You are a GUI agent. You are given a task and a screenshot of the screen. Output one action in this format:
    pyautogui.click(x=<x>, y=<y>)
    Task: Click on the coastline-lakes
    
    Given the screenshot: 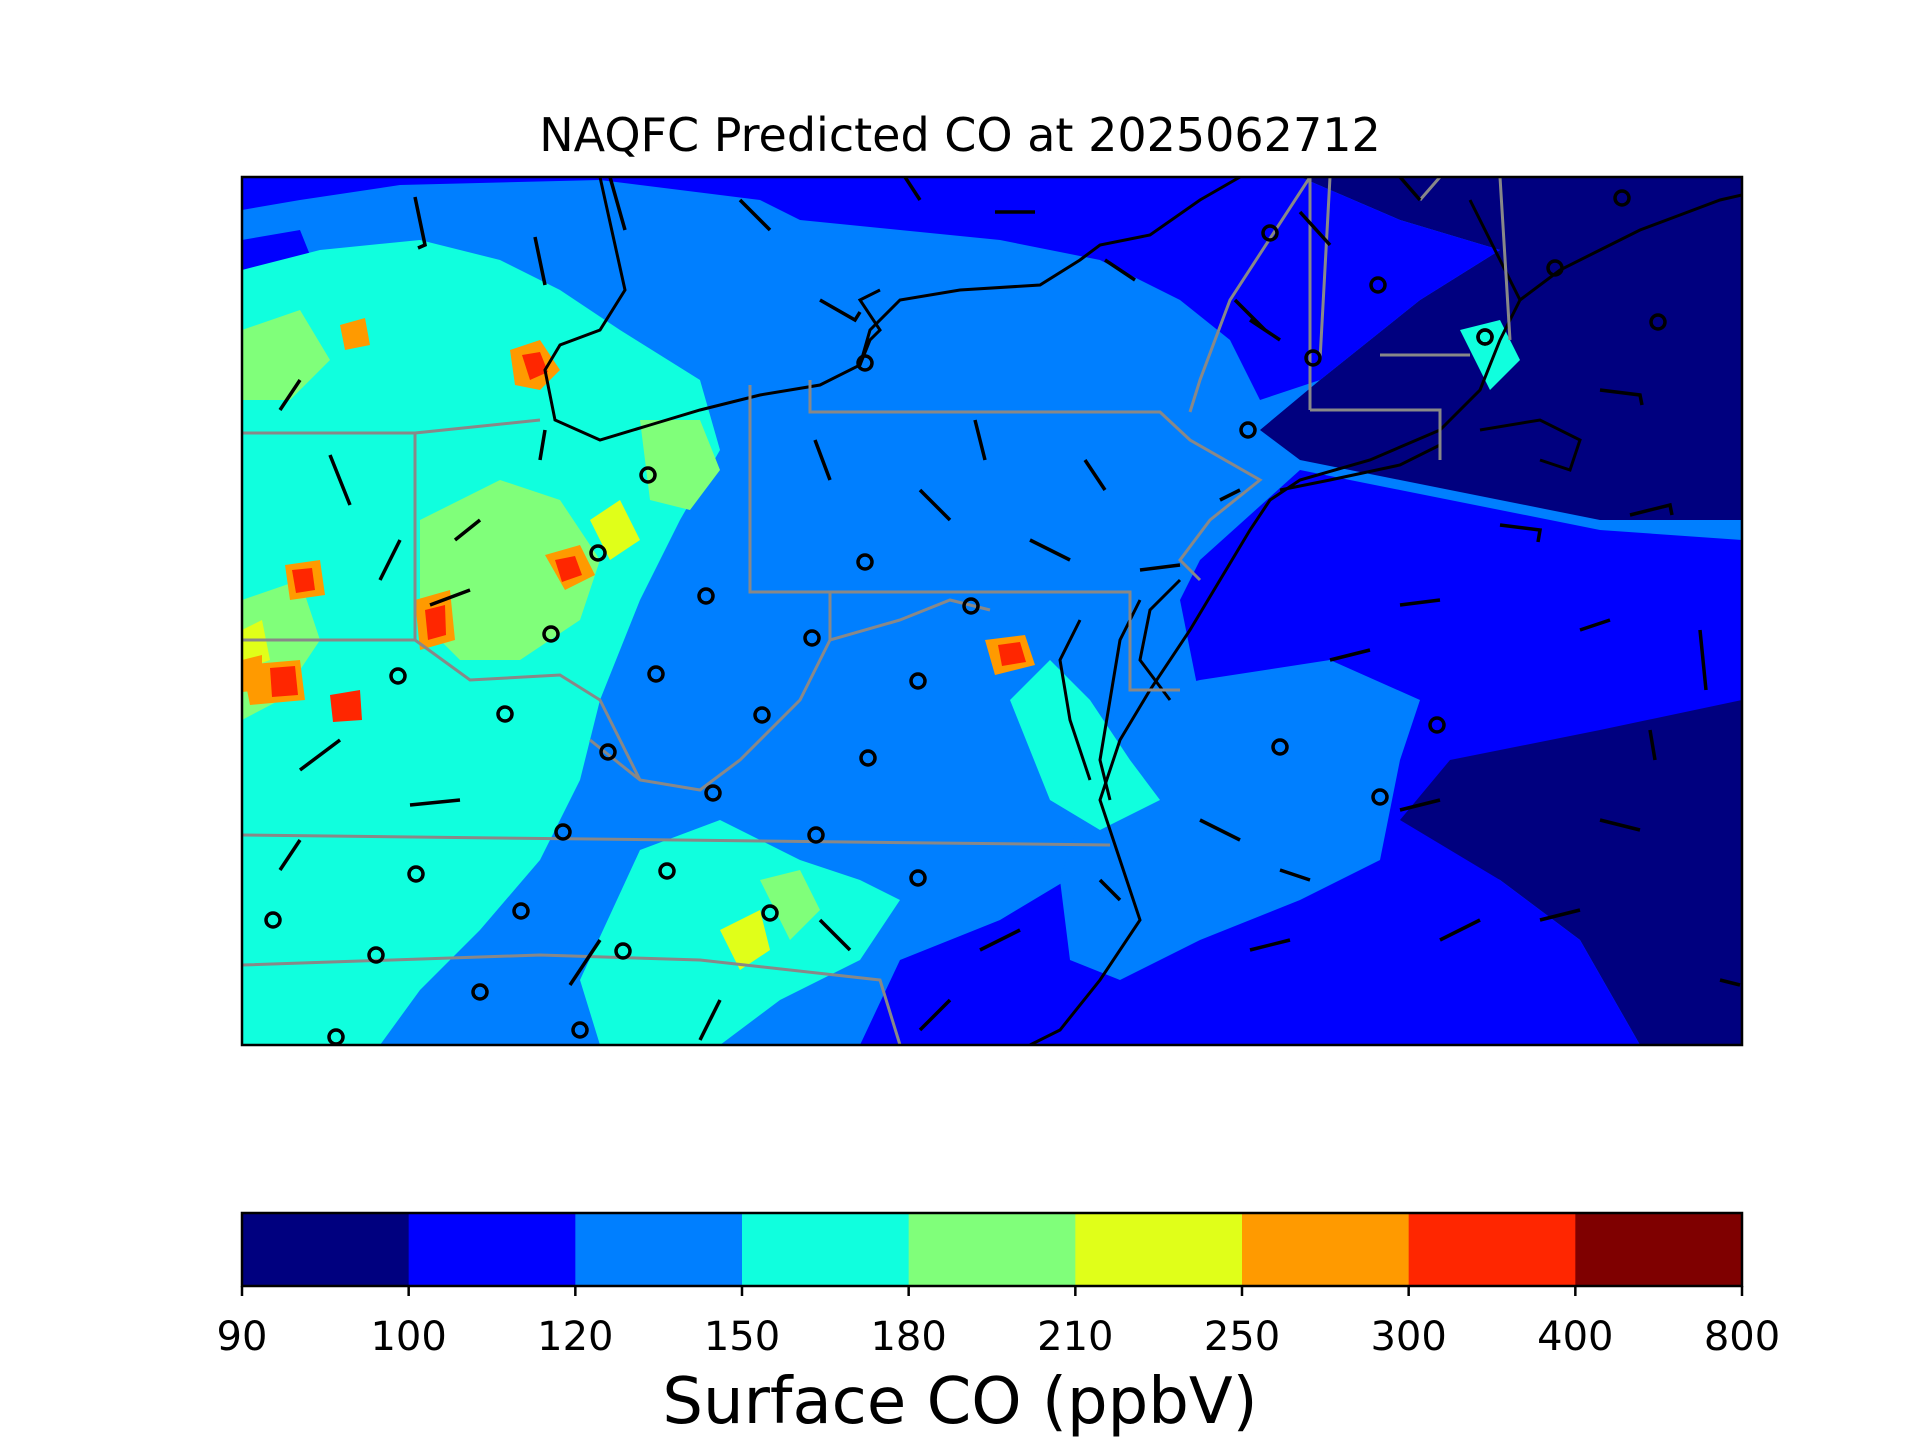 What is the action you would take?
    pyautogui.click(x=892, y=309)
    